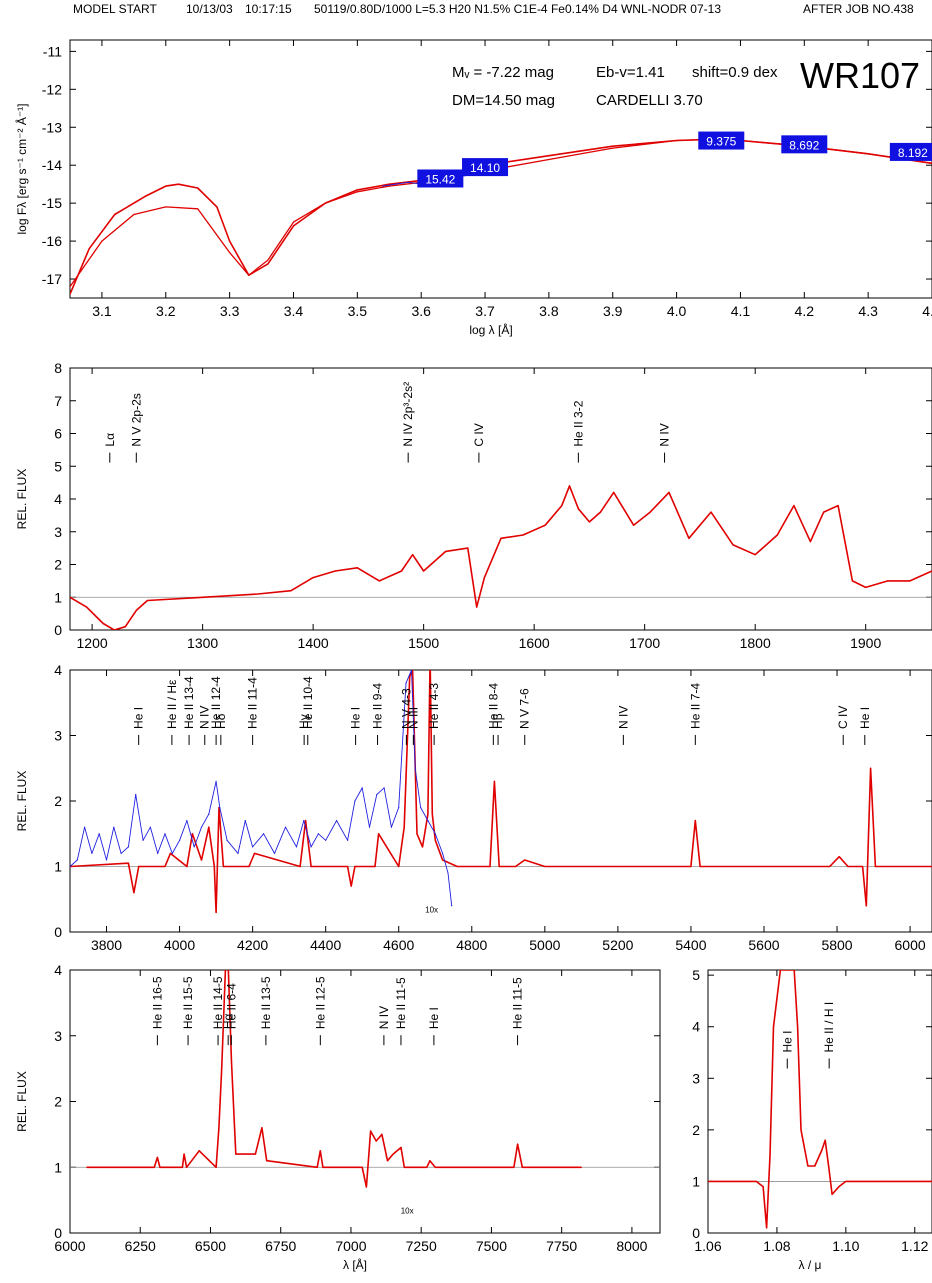 The width and height of the screenshot is (932, 1283). I want to click on line-id-label: He II / Hε, so click(172, 704).